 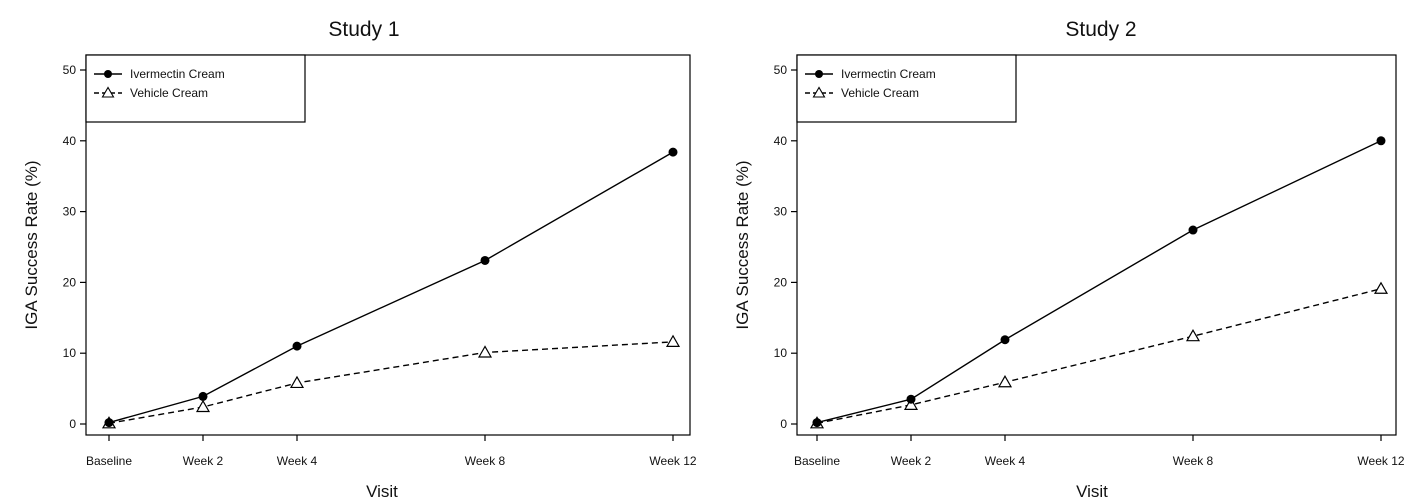 What do you see at coordinates (1100, 29) in the screenshot?
I see `chart-title: Study 2` at bounding box center [1100, 29].